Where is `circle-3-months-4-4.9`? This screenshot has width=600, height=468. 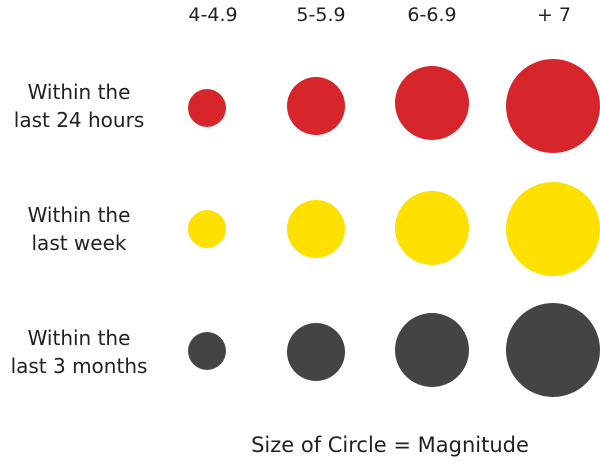
circle-3-months-4-4.9 is located at coordinates (207, 351).